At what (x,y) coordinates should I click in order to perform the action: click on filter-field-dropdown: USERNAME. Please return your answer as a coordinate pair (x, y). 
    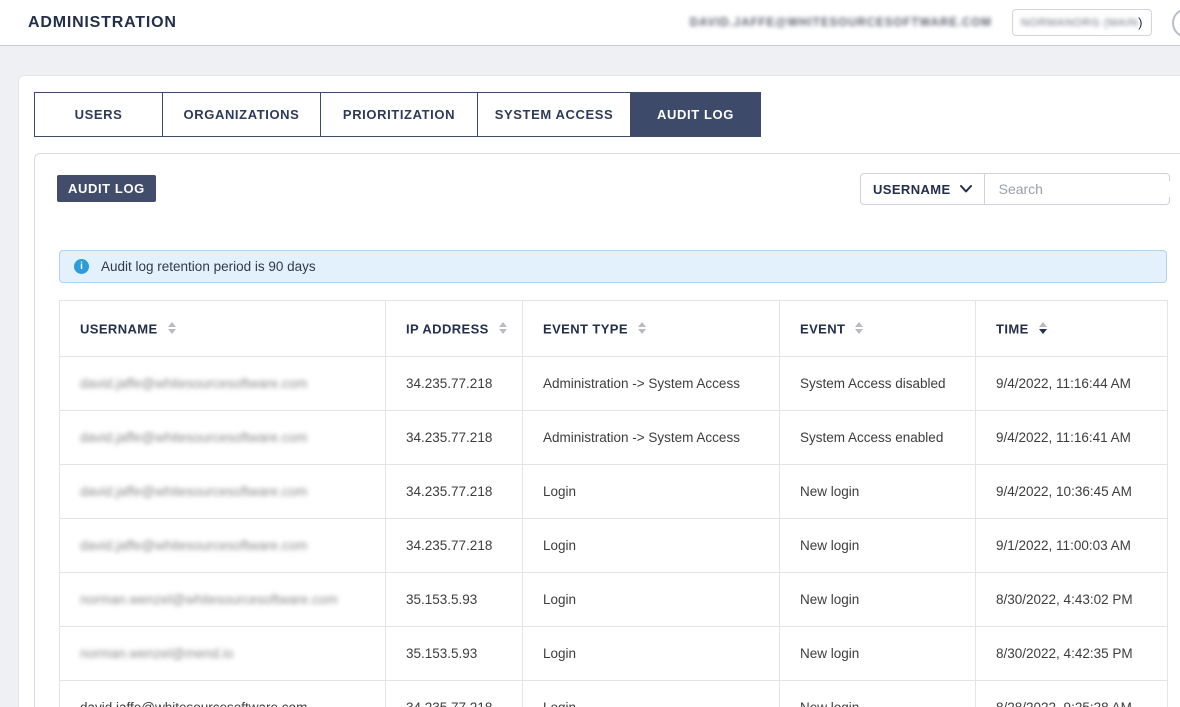
    Looking at the image, I should click on (923, 189).